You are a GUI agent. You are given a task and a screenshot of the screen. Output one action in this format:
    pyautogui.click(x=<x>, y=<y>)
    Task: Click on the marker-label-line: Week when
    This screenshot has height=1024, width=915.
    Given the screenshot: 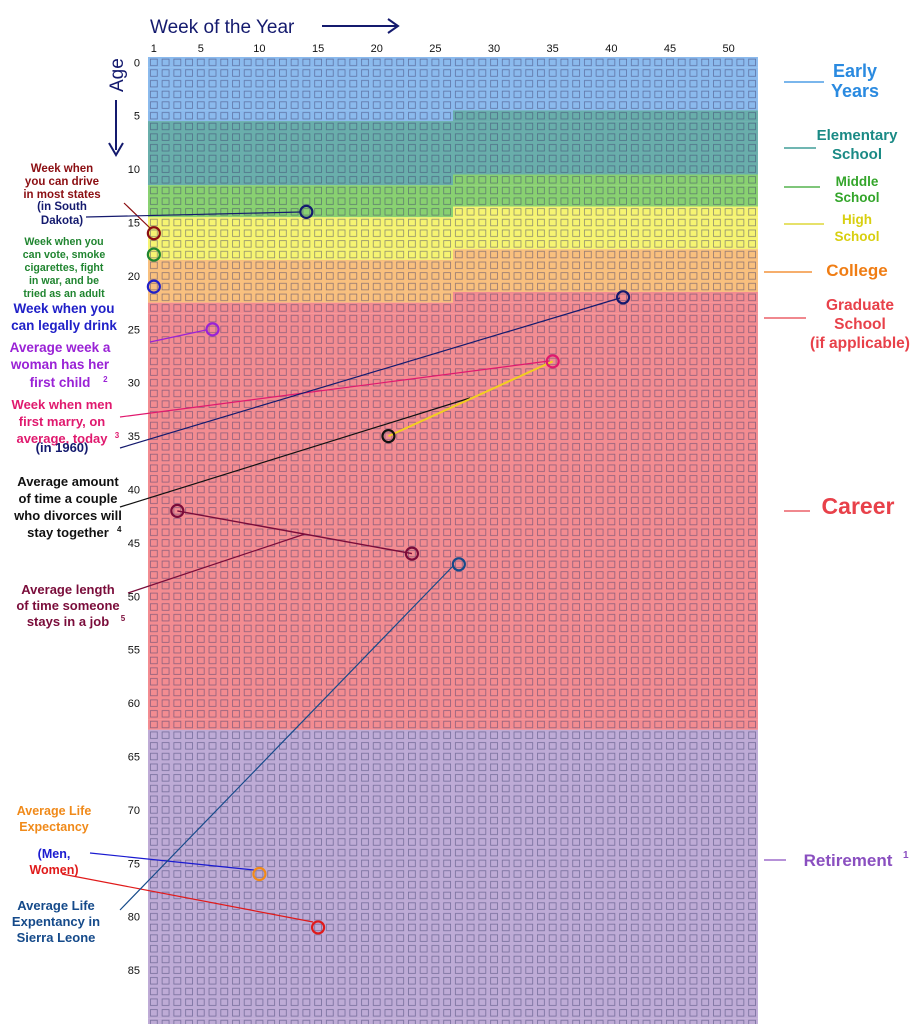 What is the action you would take?
    pyautogui.click(x=62, y=169)
    